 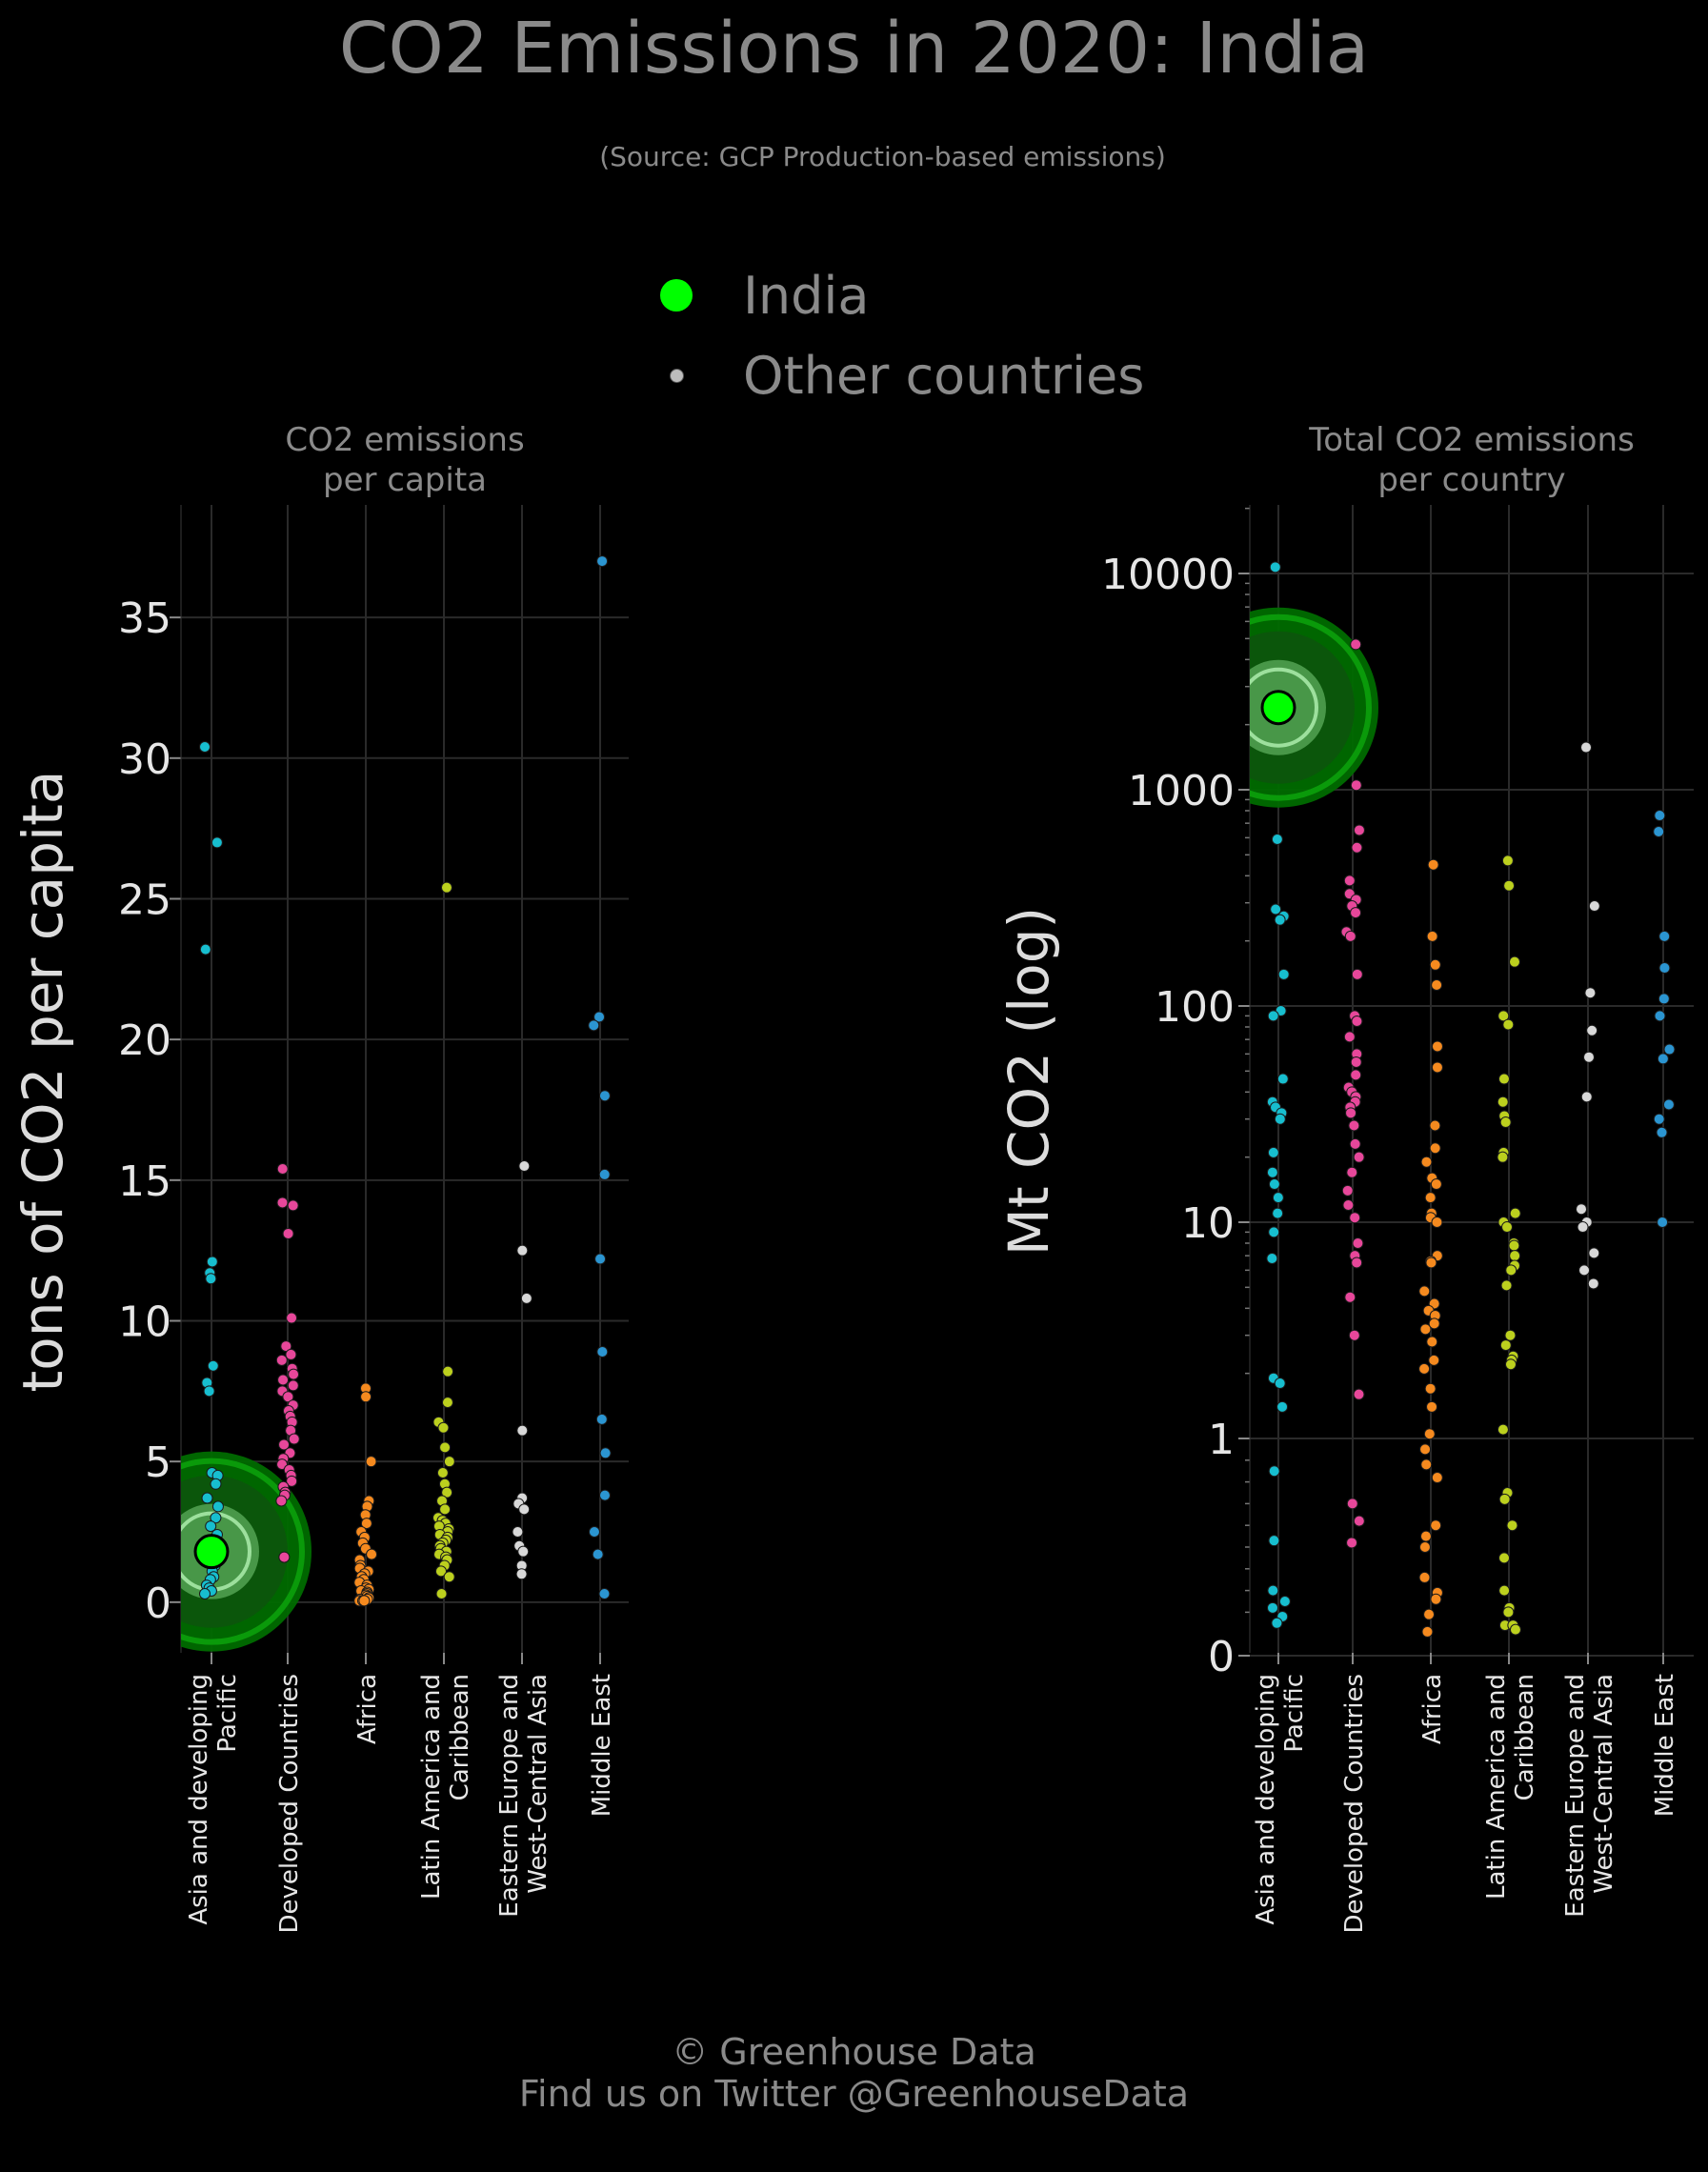 I want to click on x-category-label-4-0: Eastern Europe and, so click(x=1576, y=1796).